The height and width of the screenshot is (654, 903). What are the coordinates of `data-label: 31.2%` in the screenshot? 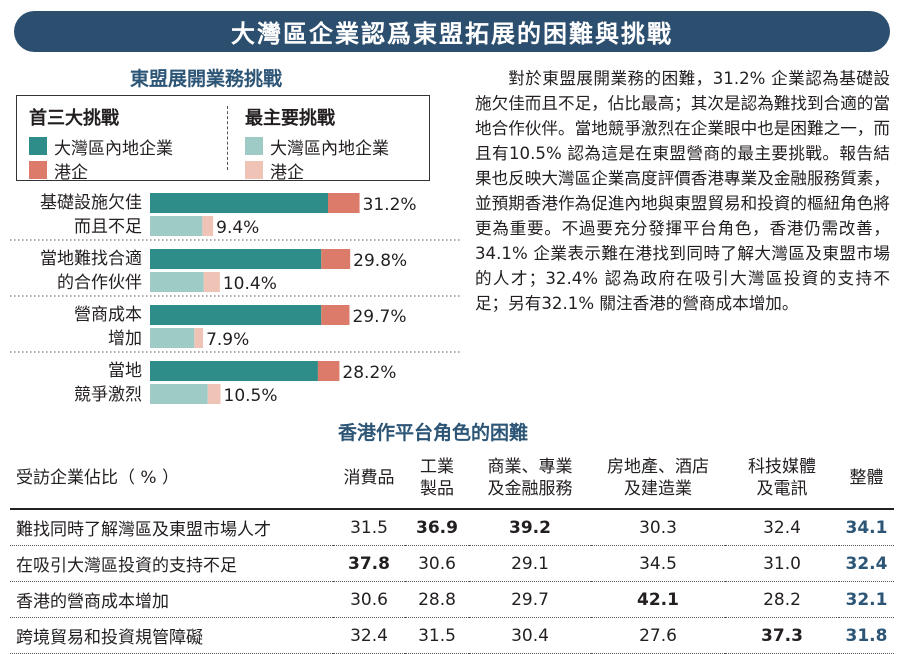 It's located at (390, 205).